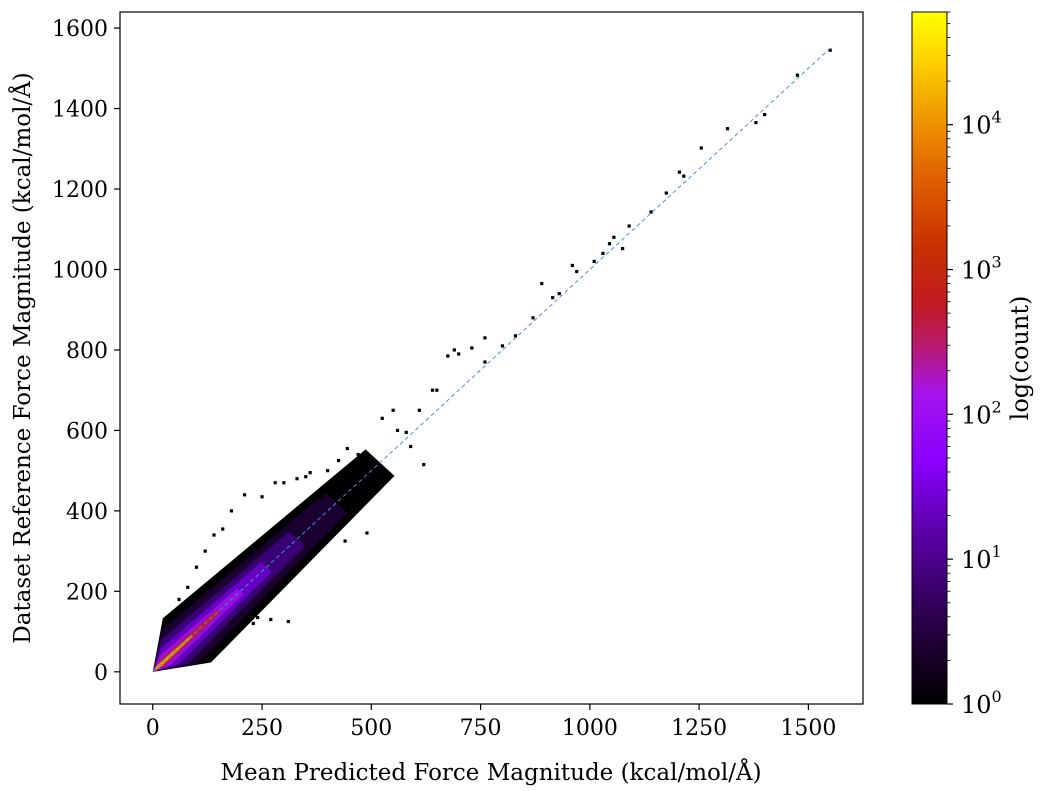  What do you see at coordinates (808, 728) in the screenshot?
I see `x-tick-label: 1500` at bounding box center [808, 728].